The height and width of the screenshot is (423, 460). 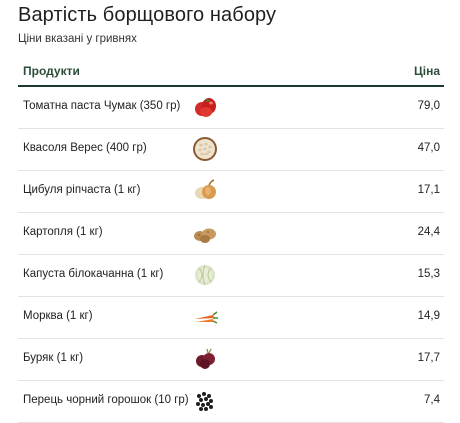 What do you see at coordinates (231, 234) in the screenshot?
I see `table-row: Картопля (1 кг) 24,4` at bounding box center [231, 234].